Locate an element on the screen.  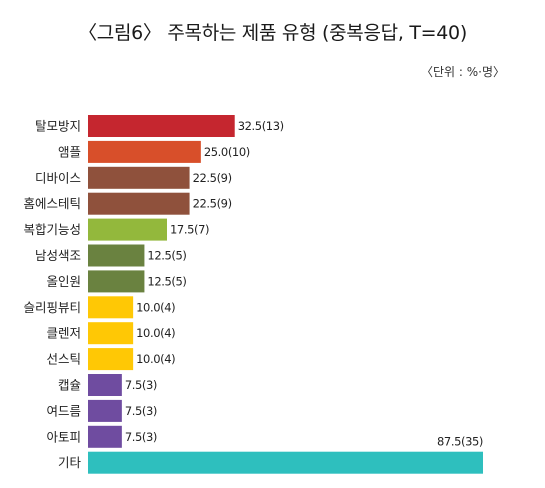
category-label: 기타 is located at coordinates (70, 462).